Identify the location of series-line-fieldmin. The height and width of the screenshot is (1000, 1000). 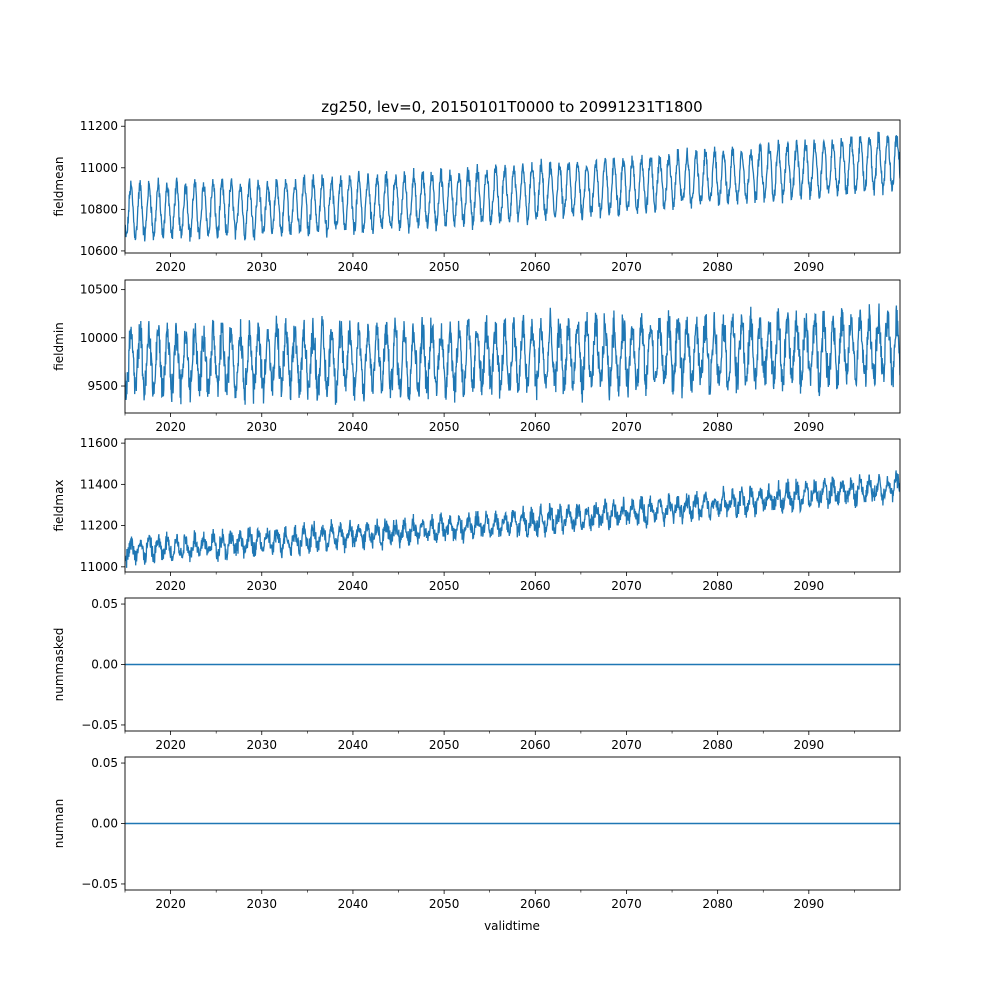
(512, 354).